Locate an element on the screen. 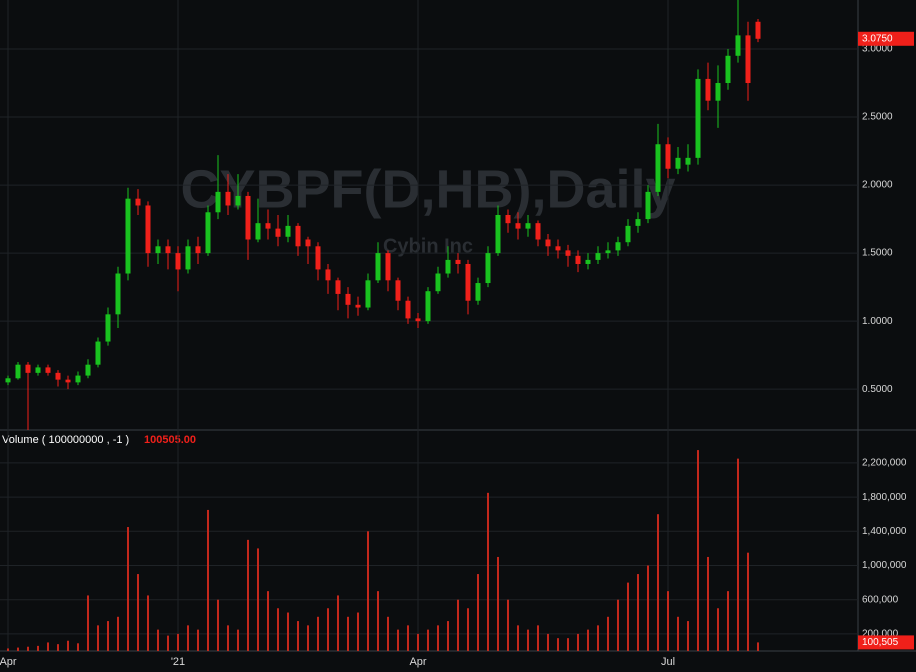 This screenshot has height=672, width=916. y-tick-label: 0.5000 is located at coordinates (877, 389).